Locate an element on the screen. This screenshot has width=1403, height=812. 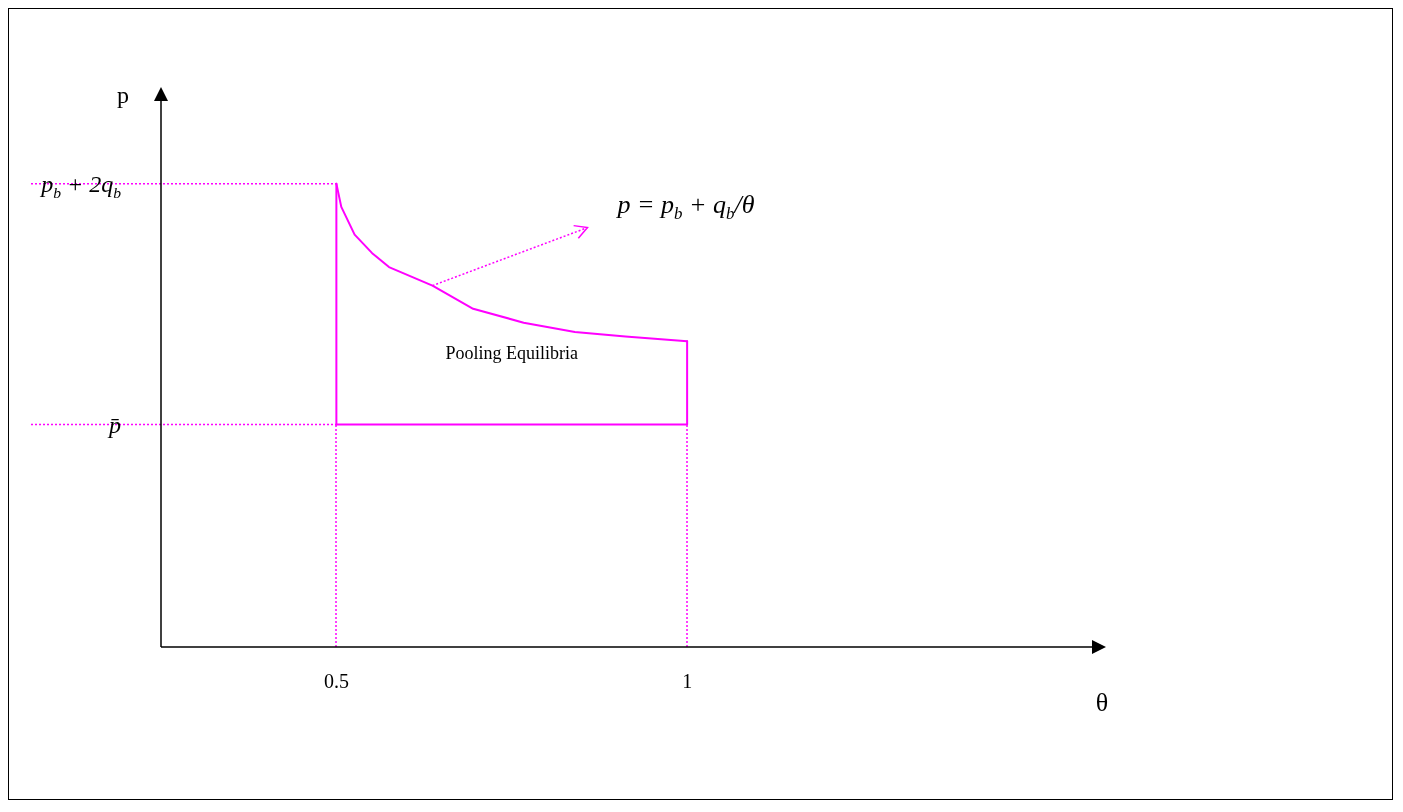
x-tick-label: 1 is located at coordinates (687, 681).